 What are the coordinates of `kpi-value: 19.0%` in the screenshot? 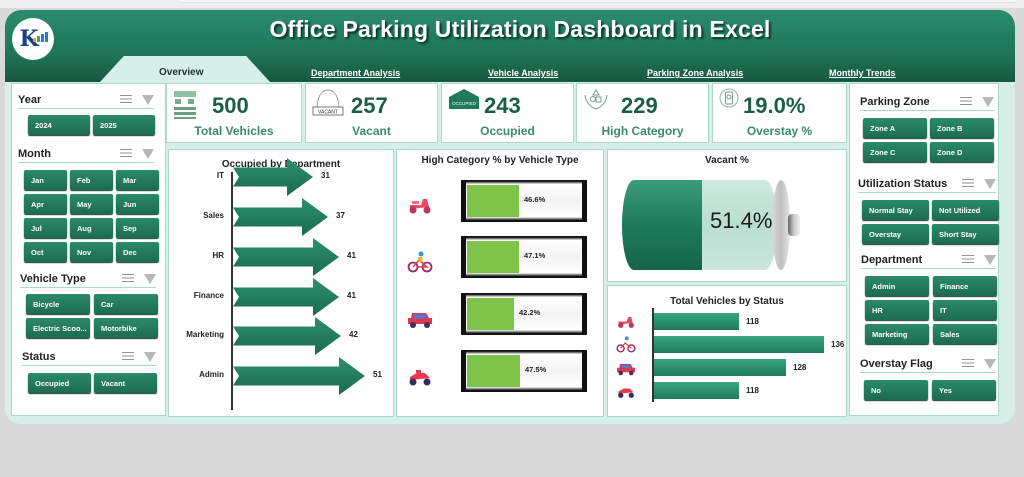 It's located at (774, 105).